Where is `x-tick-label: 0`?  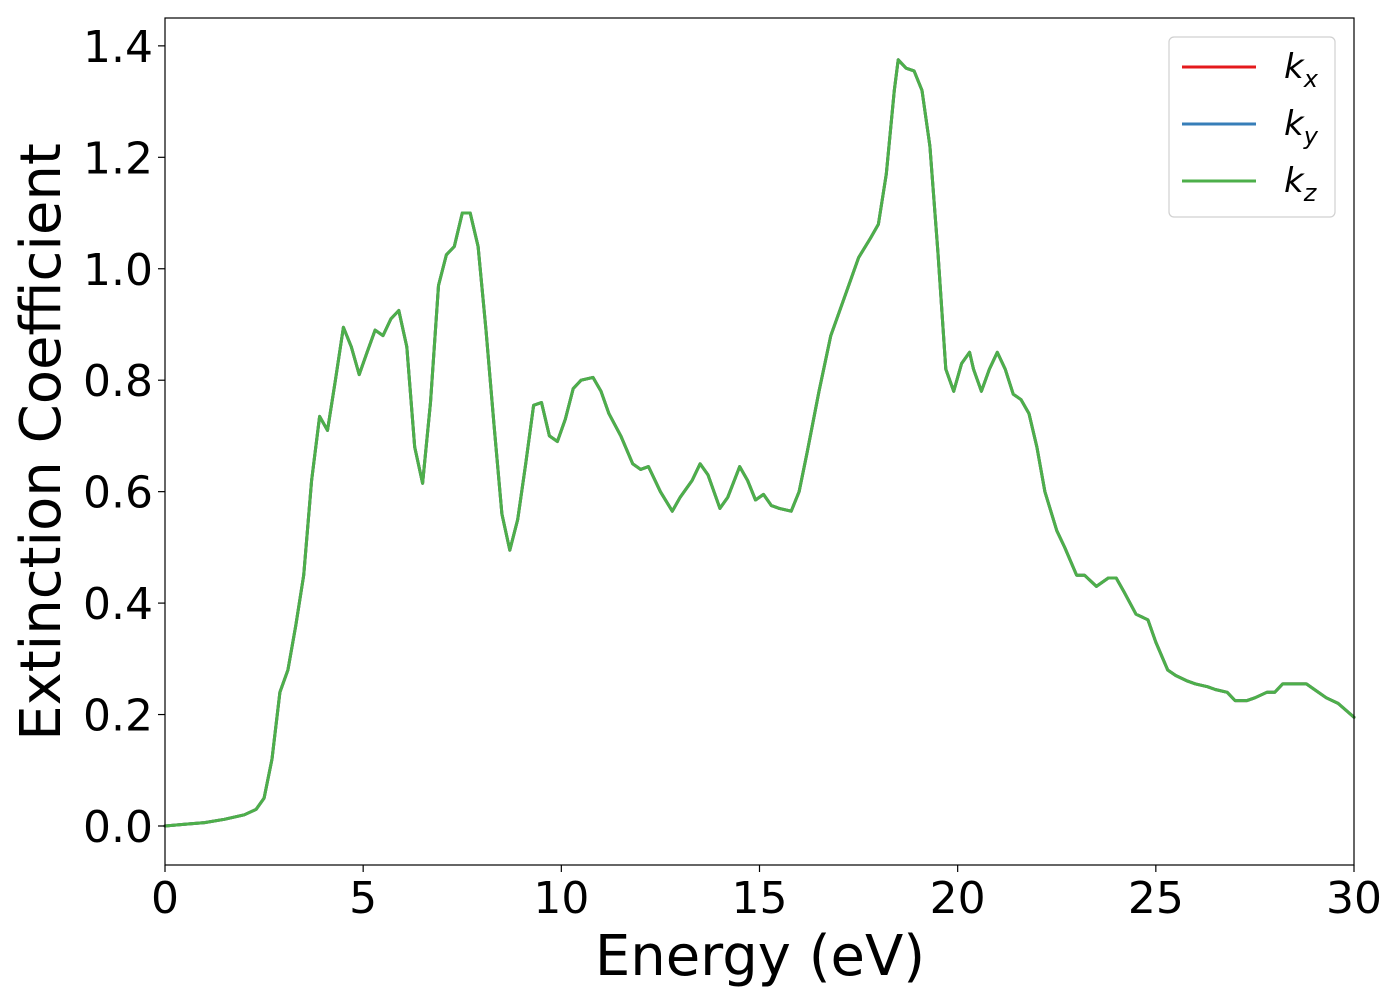 x-tick-label: 0 is located at coordinates (165, 898).